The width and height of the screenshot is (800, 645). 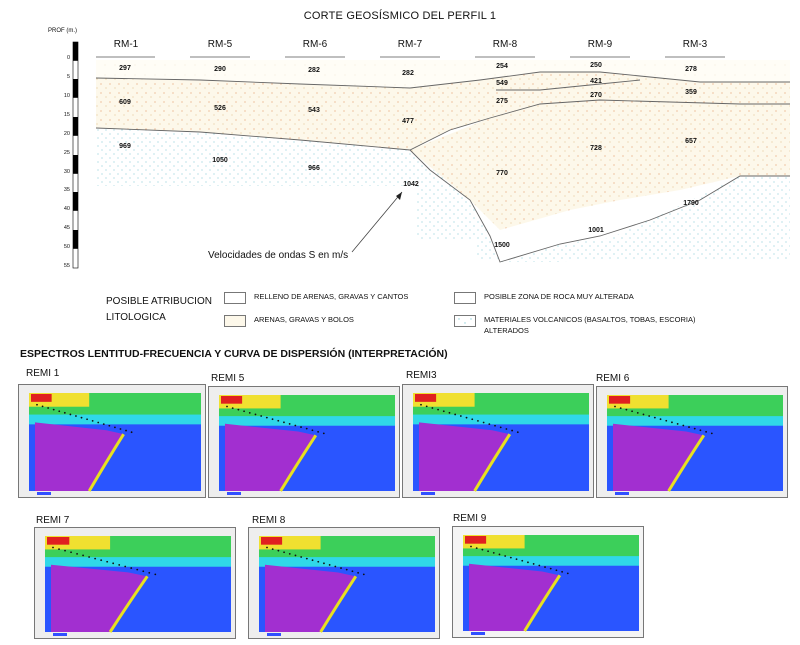 What do you see at coordinates (220, 160) in the screenshot?
I see `velocity-value: 1050` at bounding box center [220, 160].